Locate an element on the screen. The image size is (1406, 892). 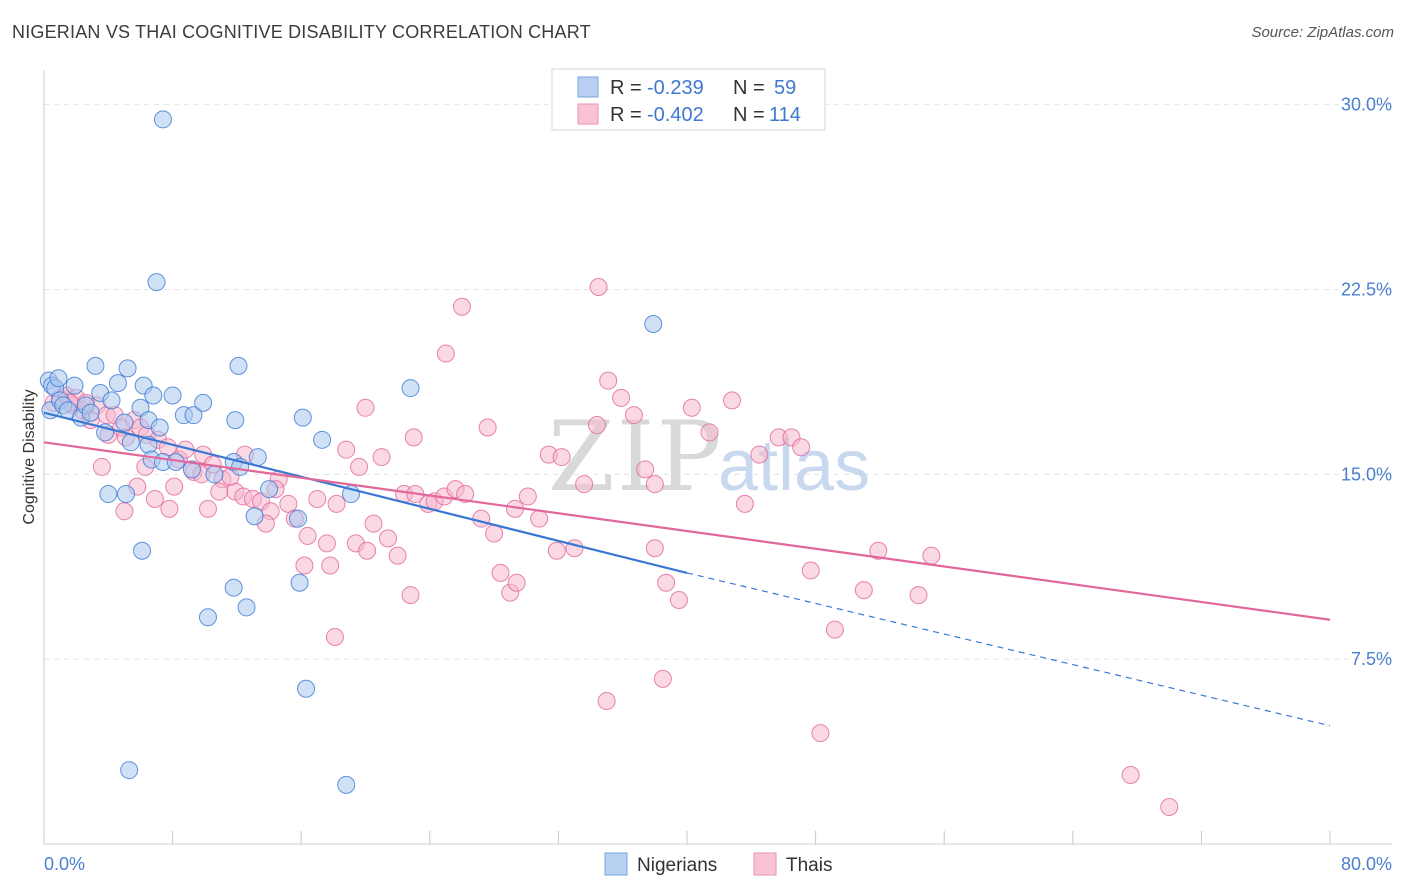
y-tick-label: 15.0% is located at coordinates (1366, 474).